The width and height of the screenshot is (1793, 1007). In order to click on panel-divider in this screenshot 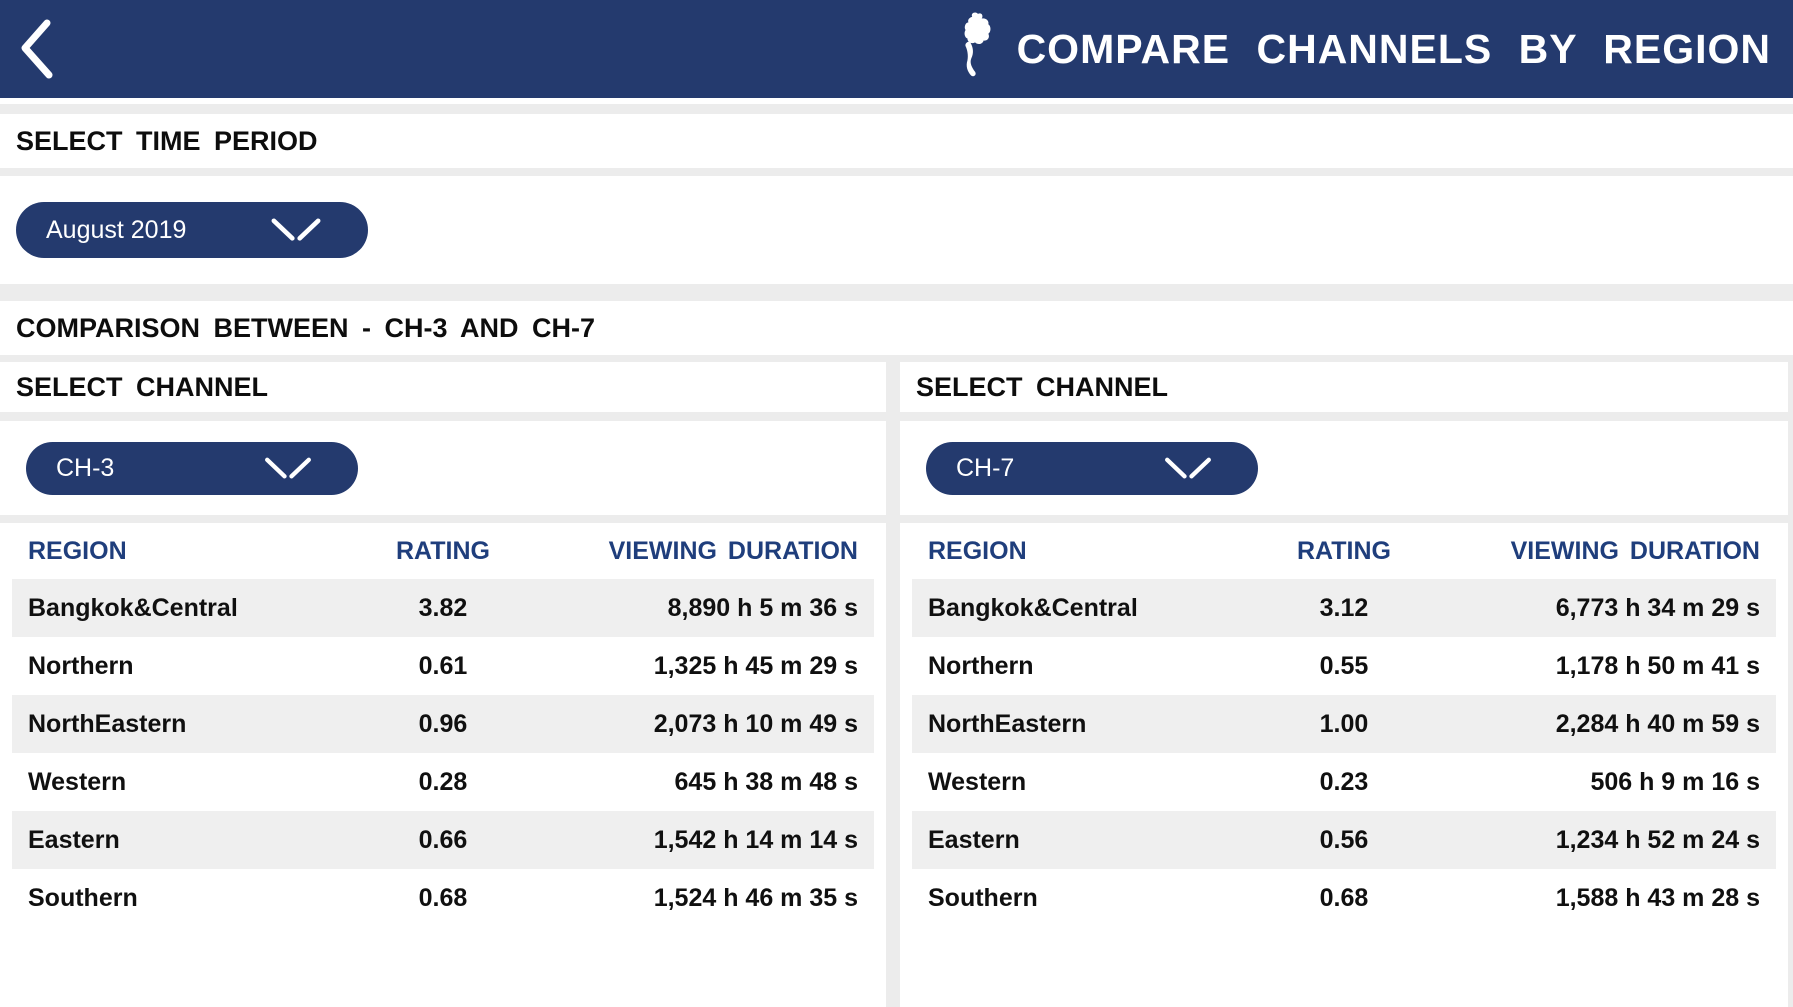, I will do `click(893, 684)`.